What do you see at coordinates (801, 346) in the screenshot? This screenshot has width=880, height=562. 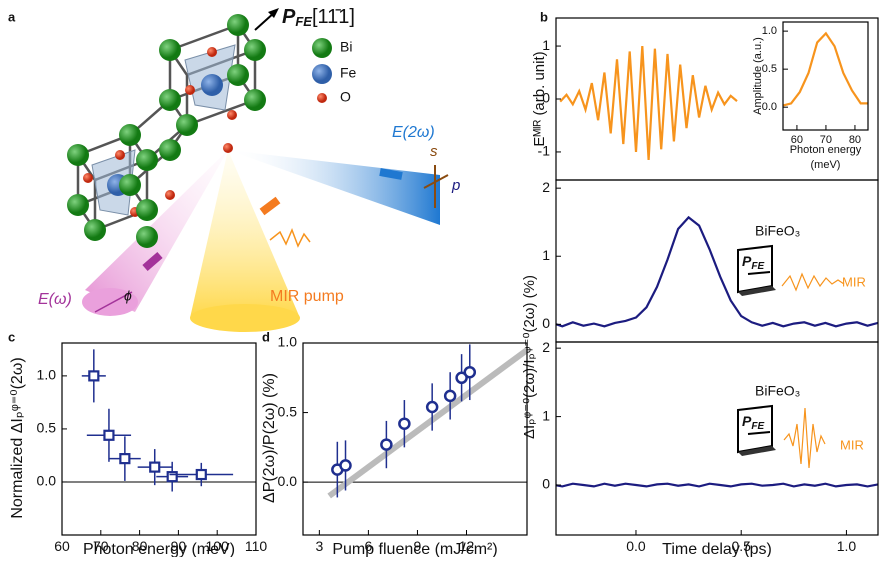 I see `sample-inset: BiFeO₃ PFE MIR BiFeO₃ PFE MIR` at bounding box center [801, 346].